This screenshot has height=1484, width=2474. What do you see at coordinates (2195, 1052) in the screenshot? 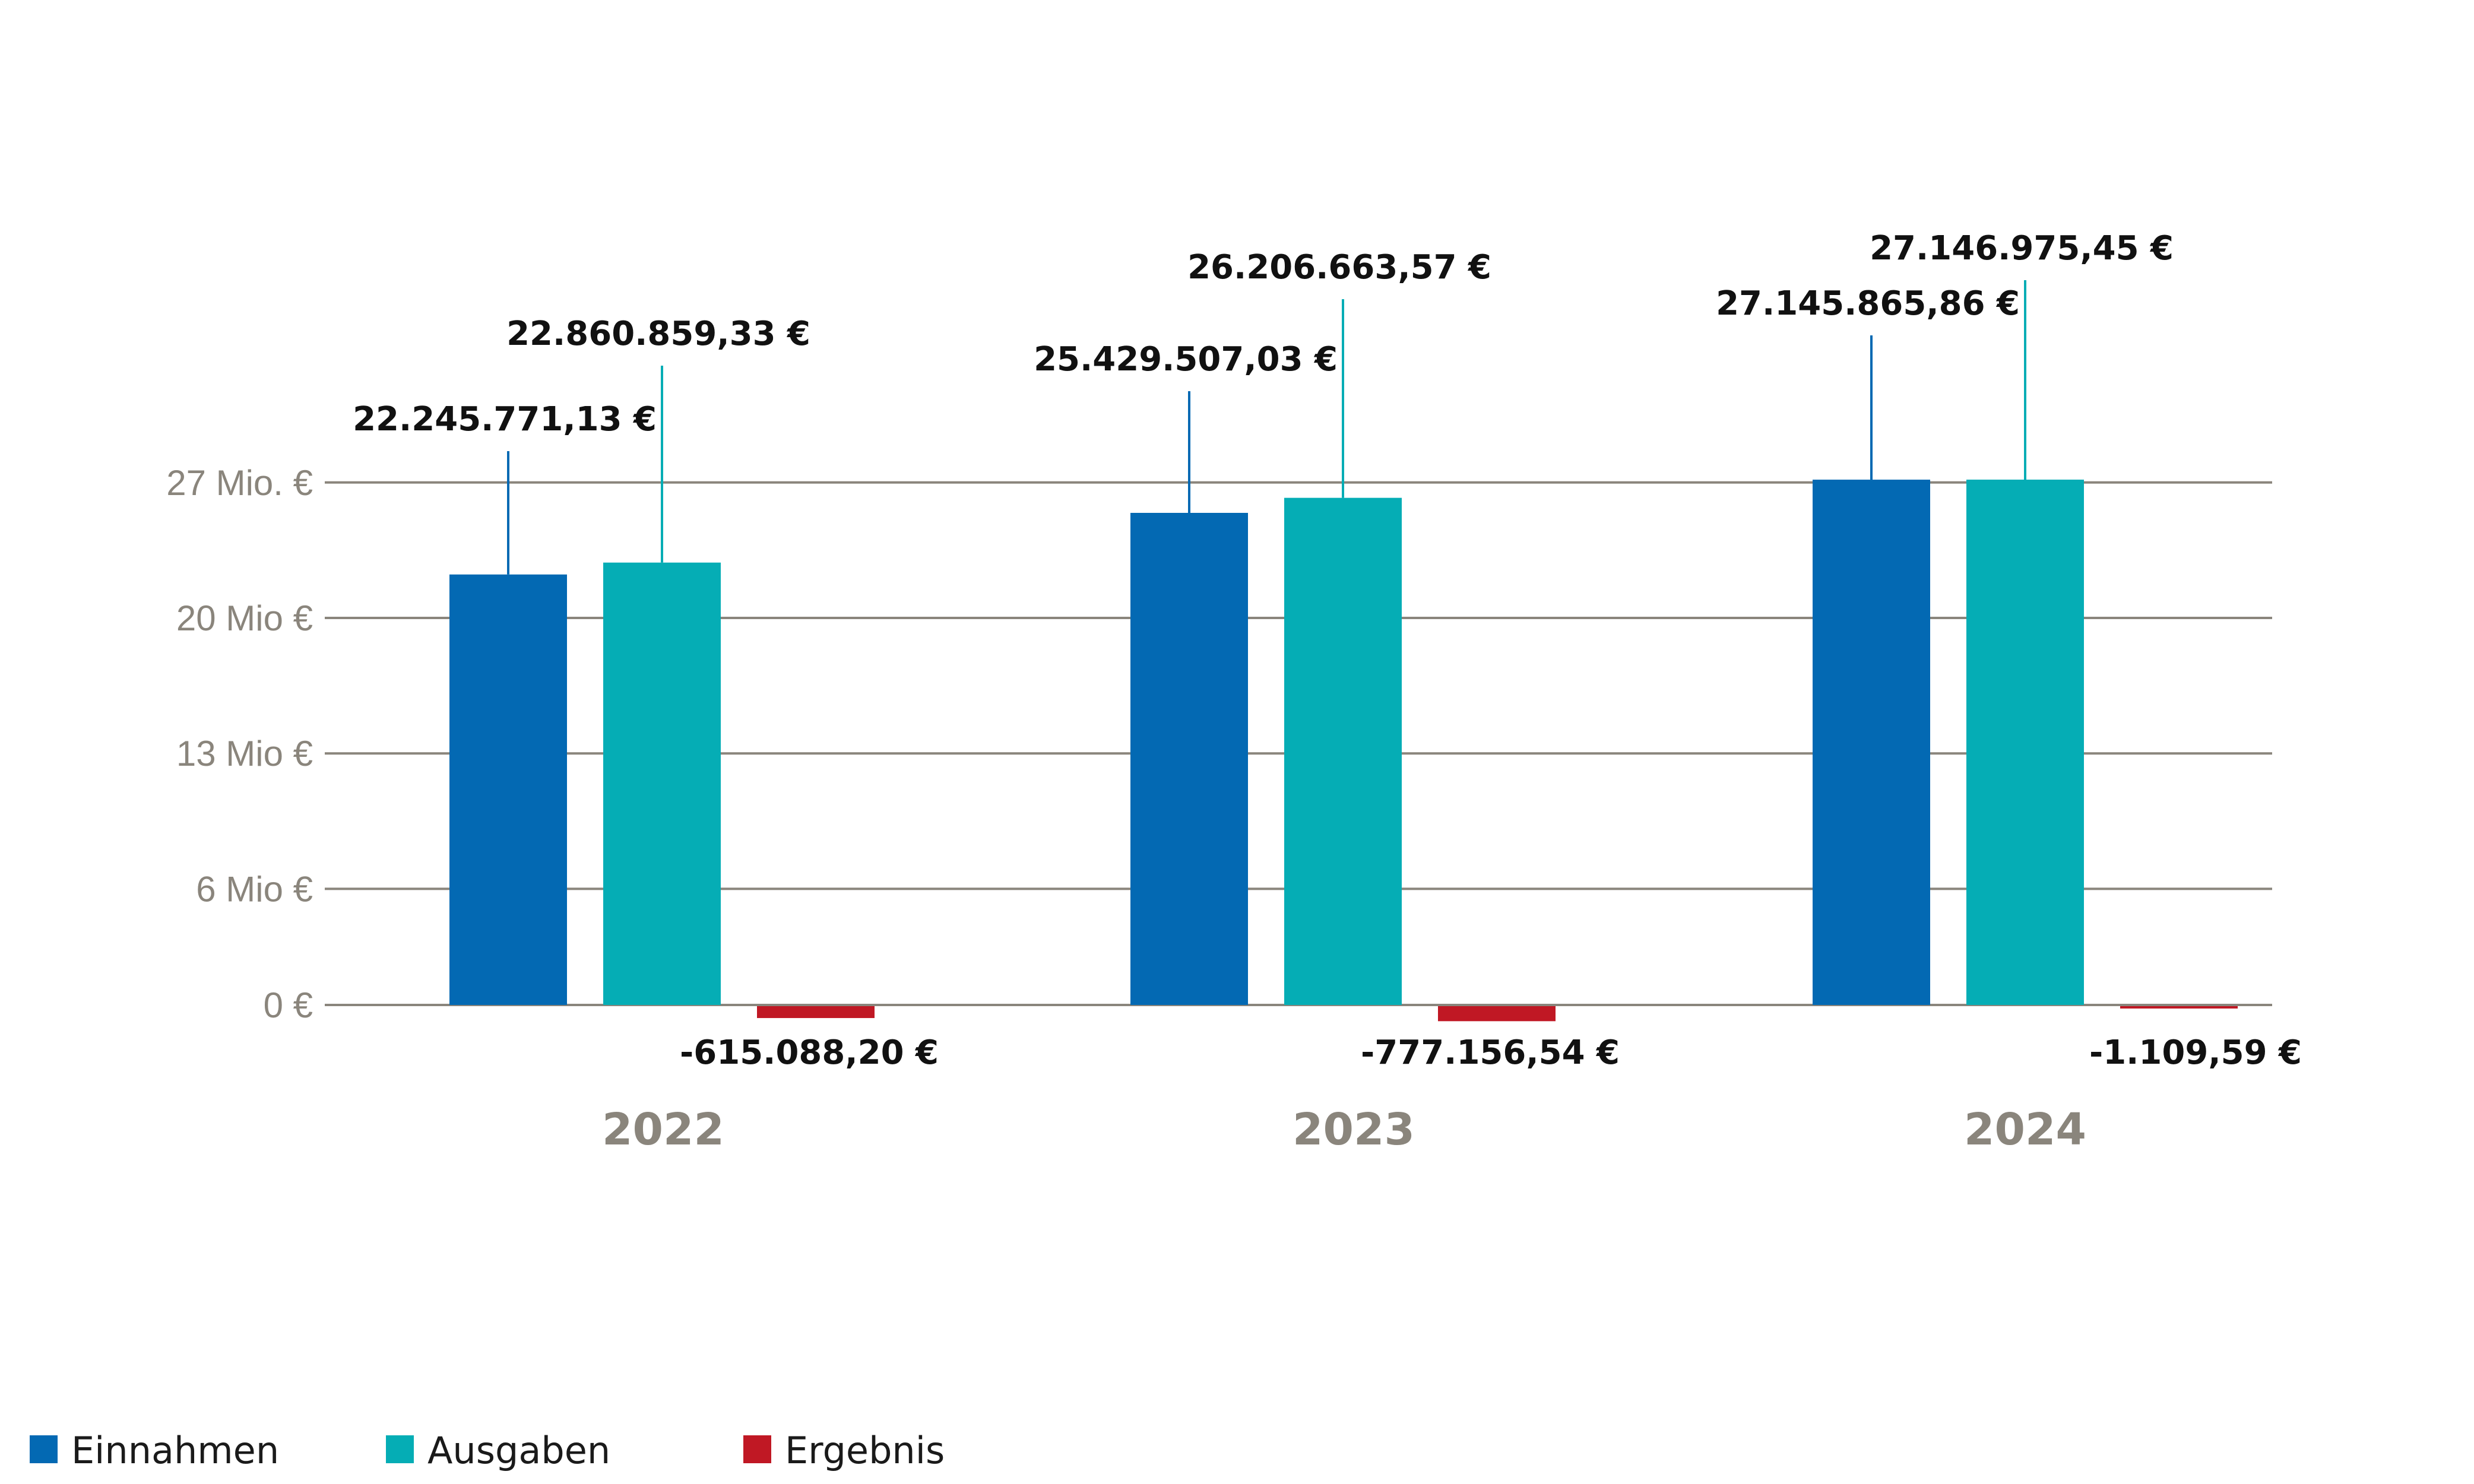
I see `data-label: -1.109,59 €` at bounding box center [2195, 1052].